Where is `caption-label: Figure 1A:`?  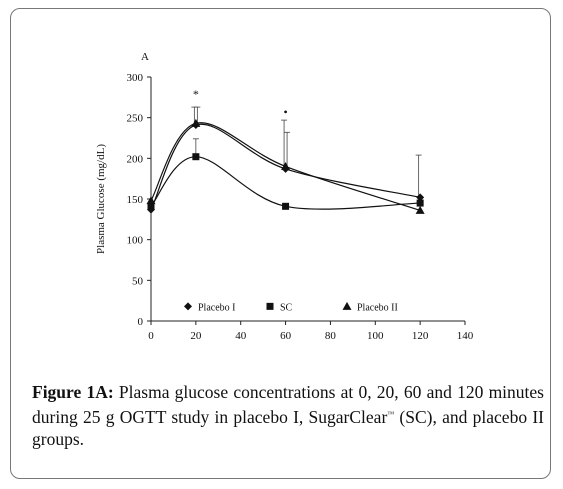
caption-label: Figure 1A: is located at coordinates (73, 392).